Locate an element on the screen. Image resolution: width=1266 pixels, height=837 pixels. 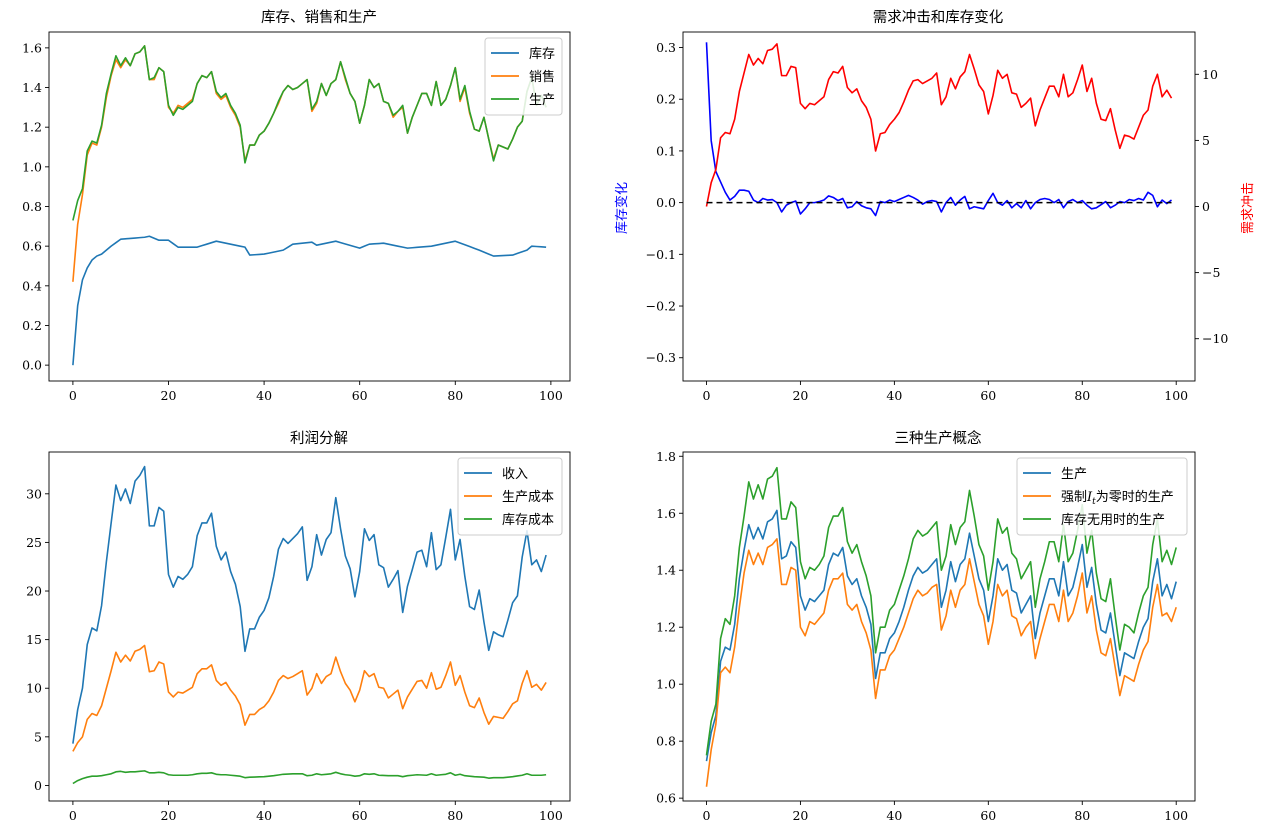
chart-4-series-1-line is located at coordinates (941, 635).